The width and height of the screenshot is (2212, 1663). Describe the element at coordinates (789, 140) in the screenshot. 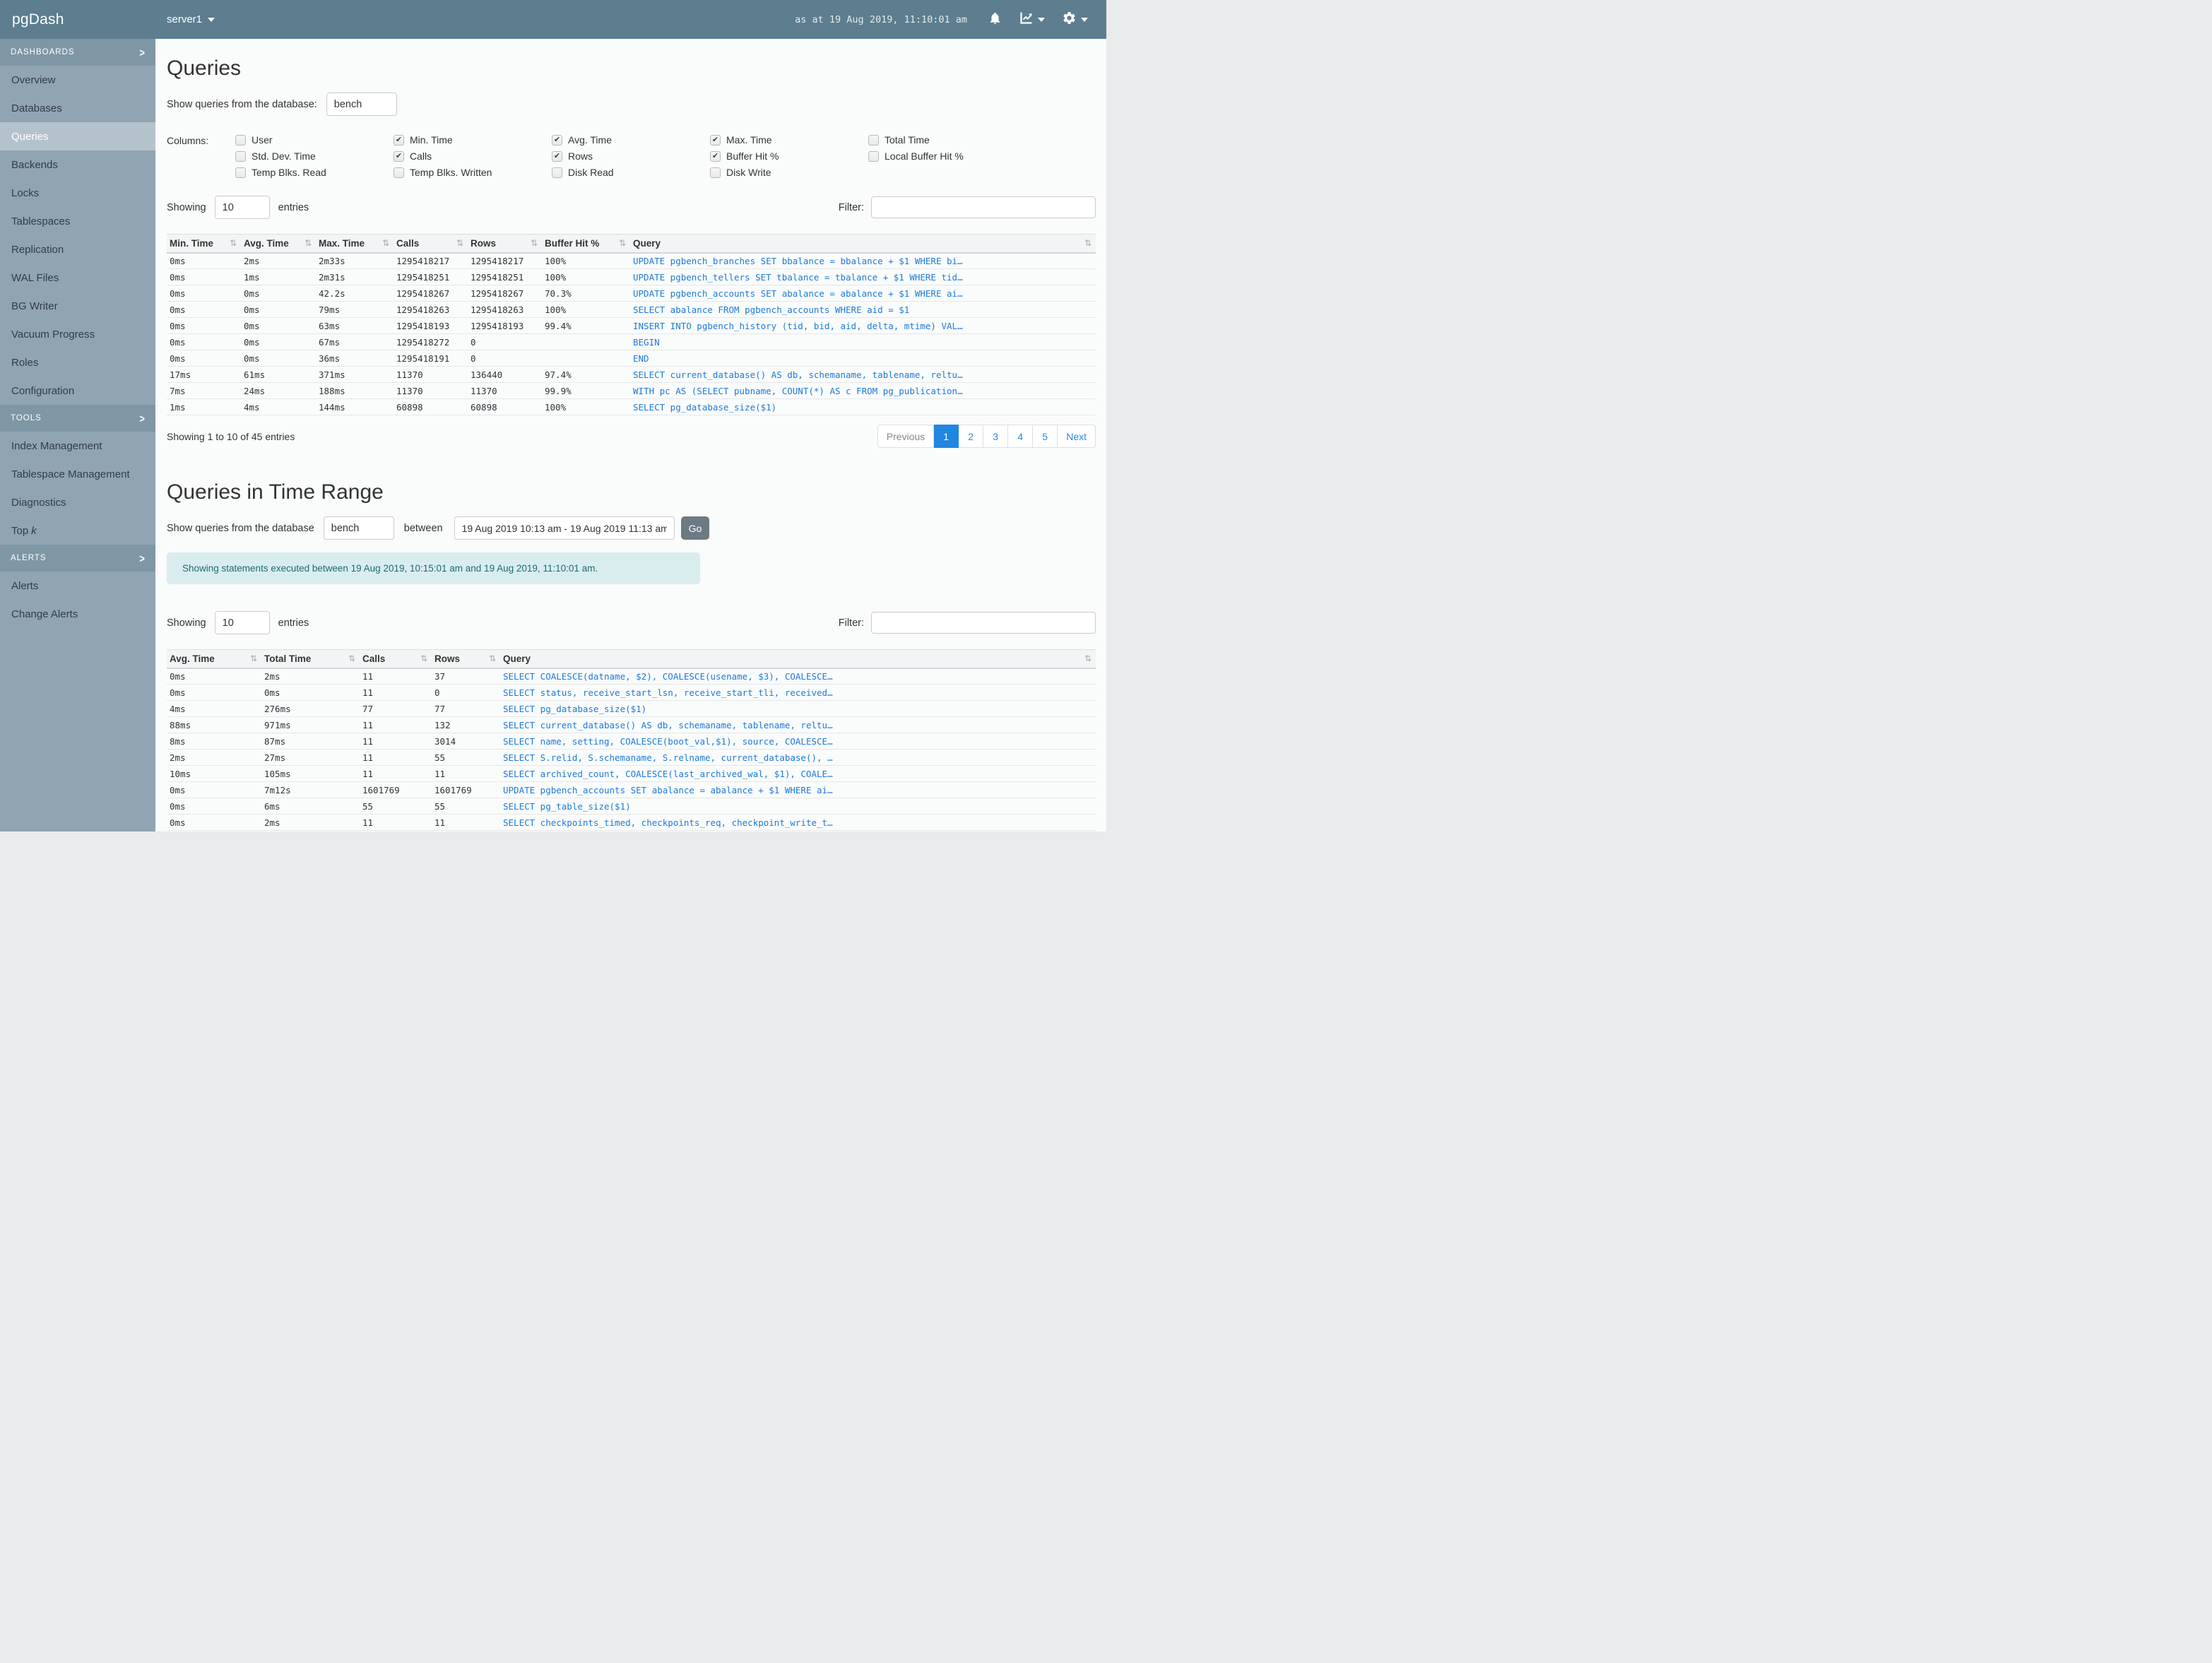

I see `checkbox-max-time: Max. Time` at that location.